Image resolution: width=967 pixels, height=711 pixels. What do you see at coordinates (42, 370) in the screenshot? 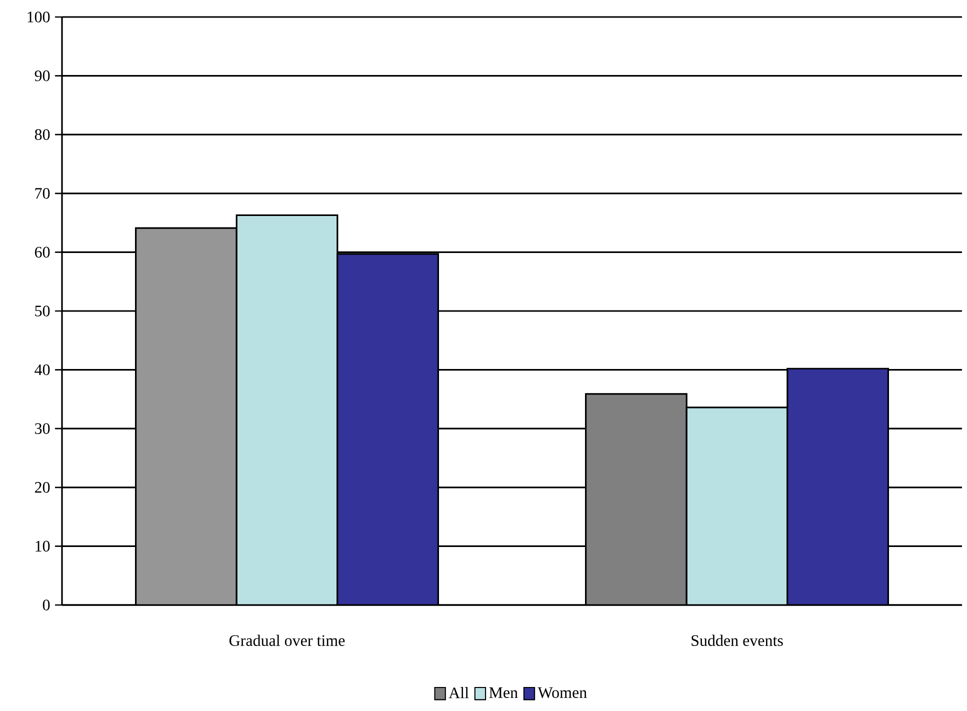
I see `y-tick-label: 40` at bounding box center [42, 370].